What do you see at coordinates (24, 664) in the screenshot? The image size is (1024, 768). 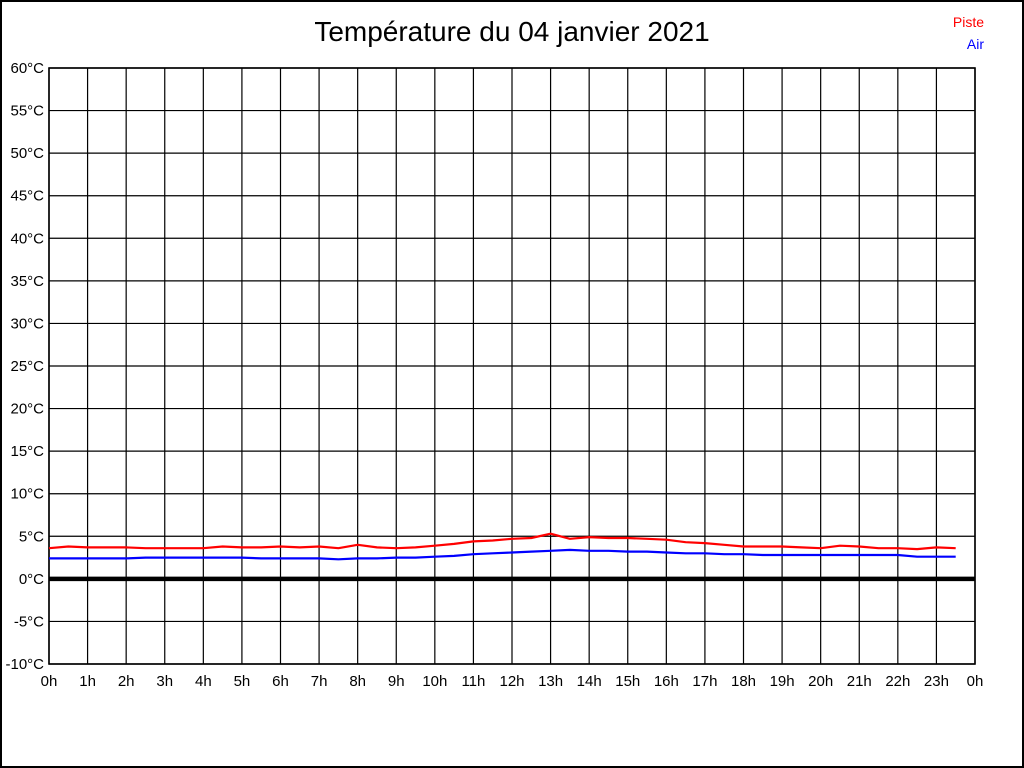 I see `y-axis-label: -10°C` at bounding box center [24, 664].